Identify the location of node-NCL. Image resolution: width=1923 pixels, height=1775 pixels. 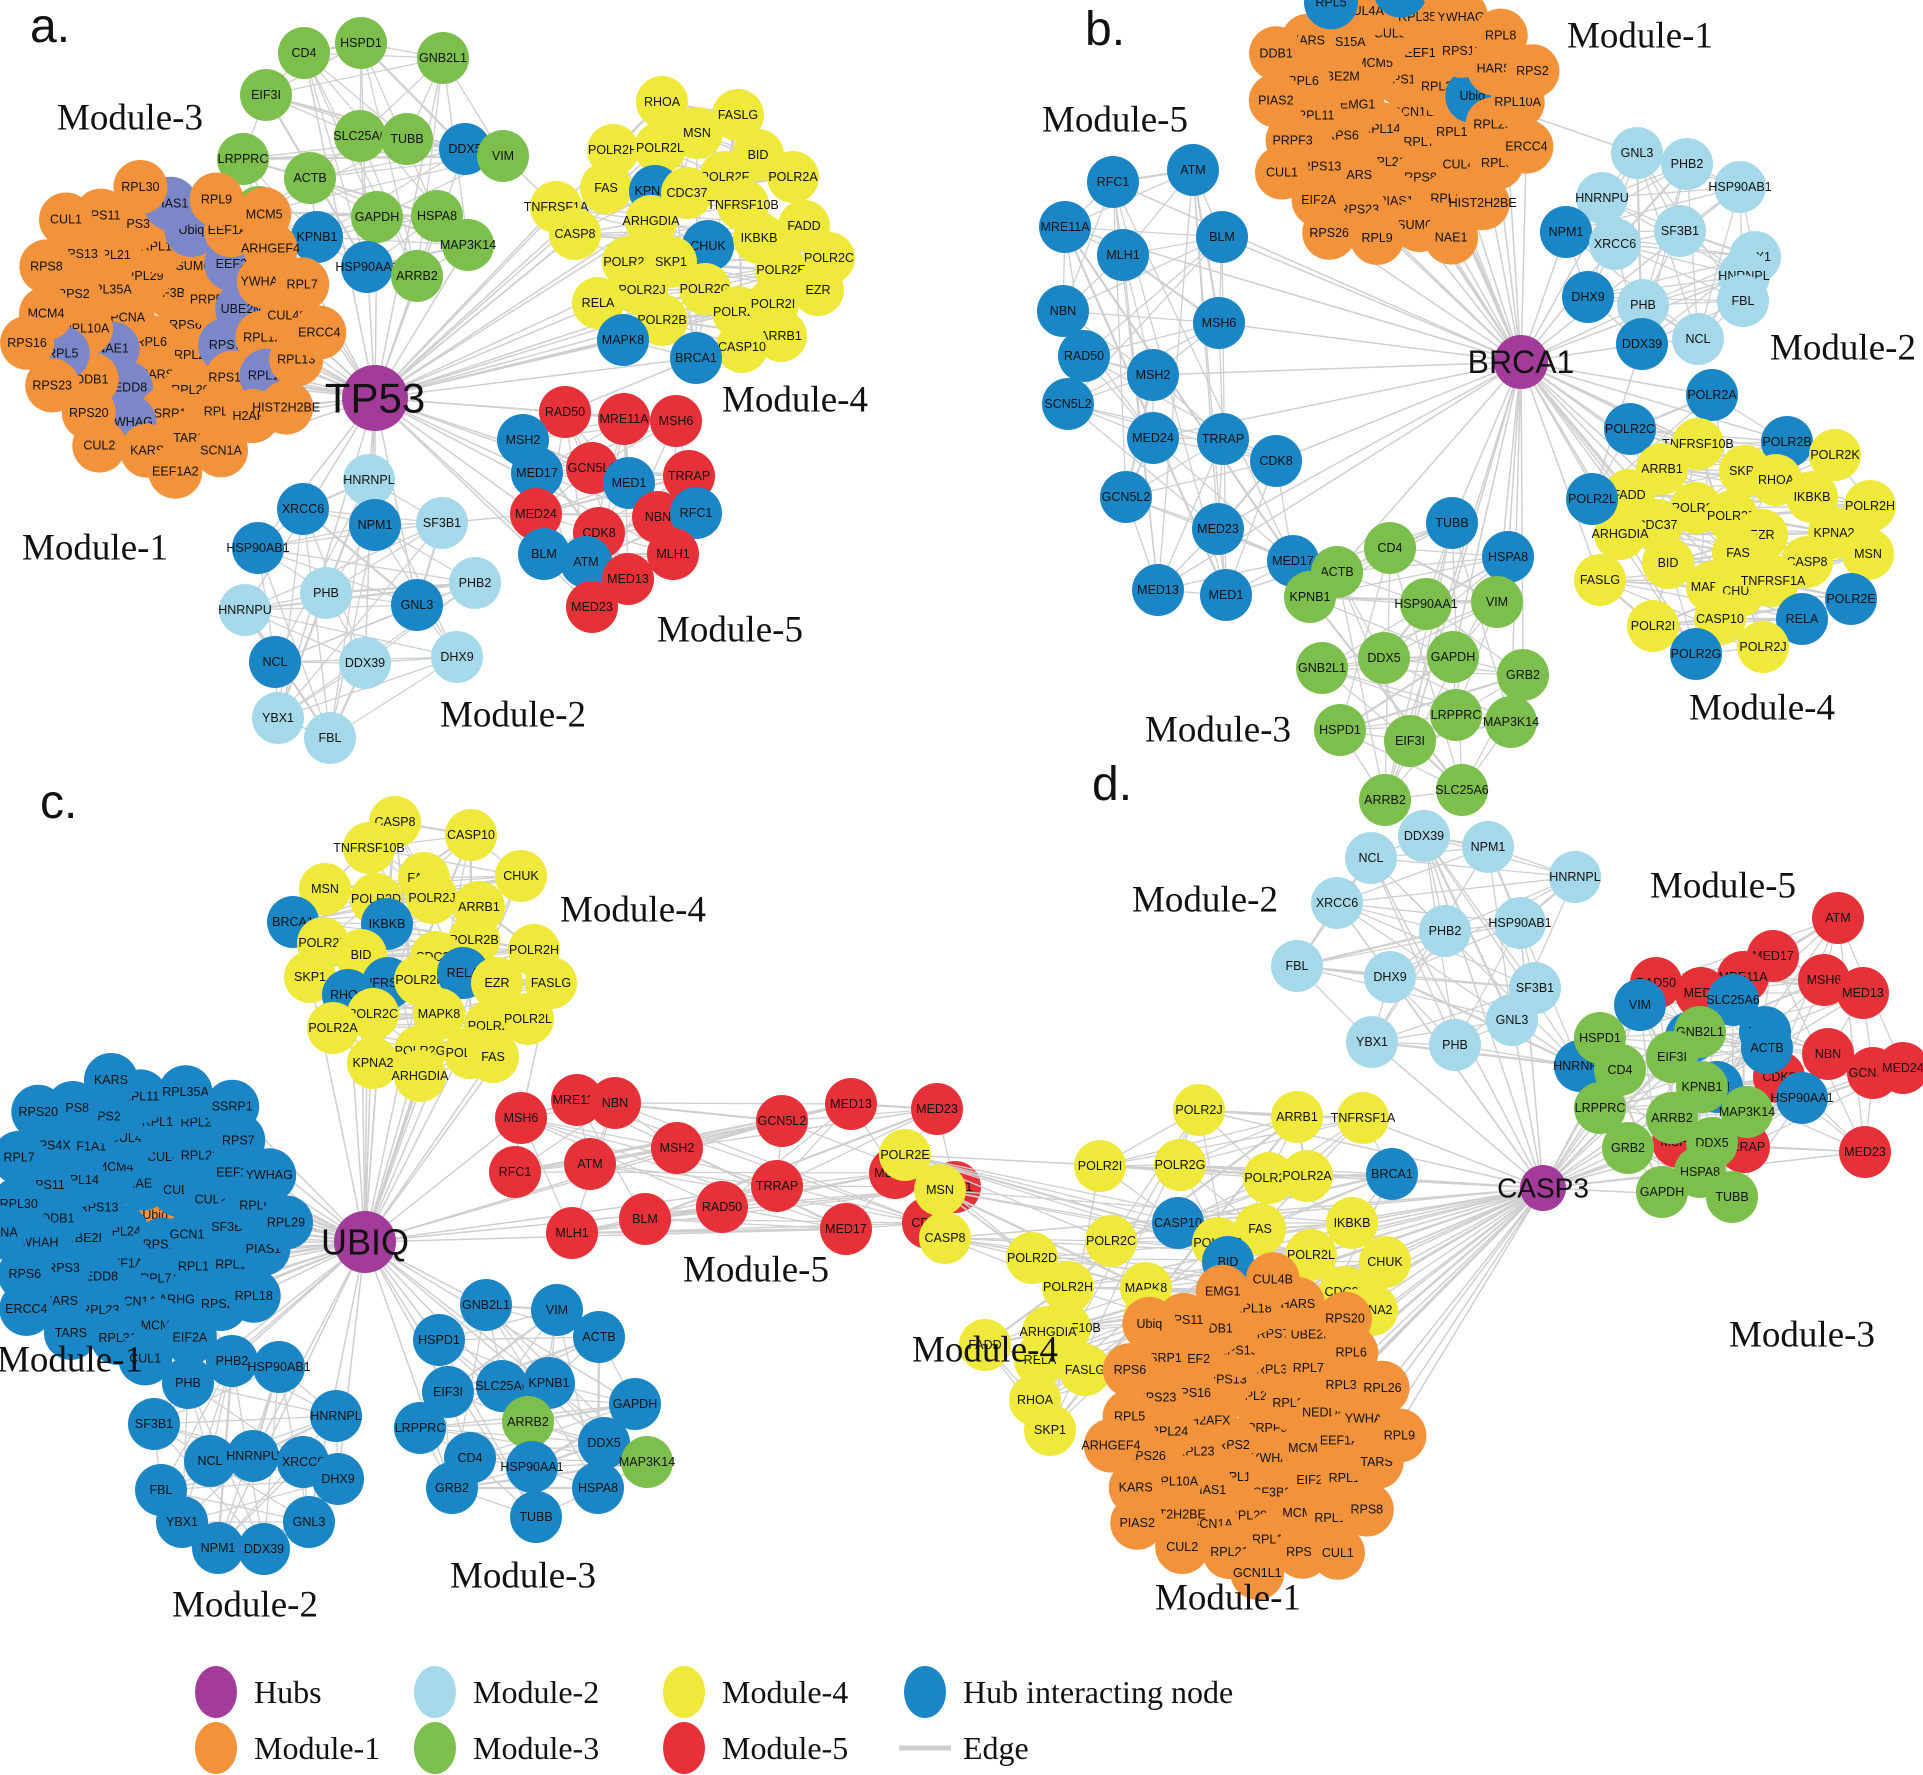
(1698, 339).